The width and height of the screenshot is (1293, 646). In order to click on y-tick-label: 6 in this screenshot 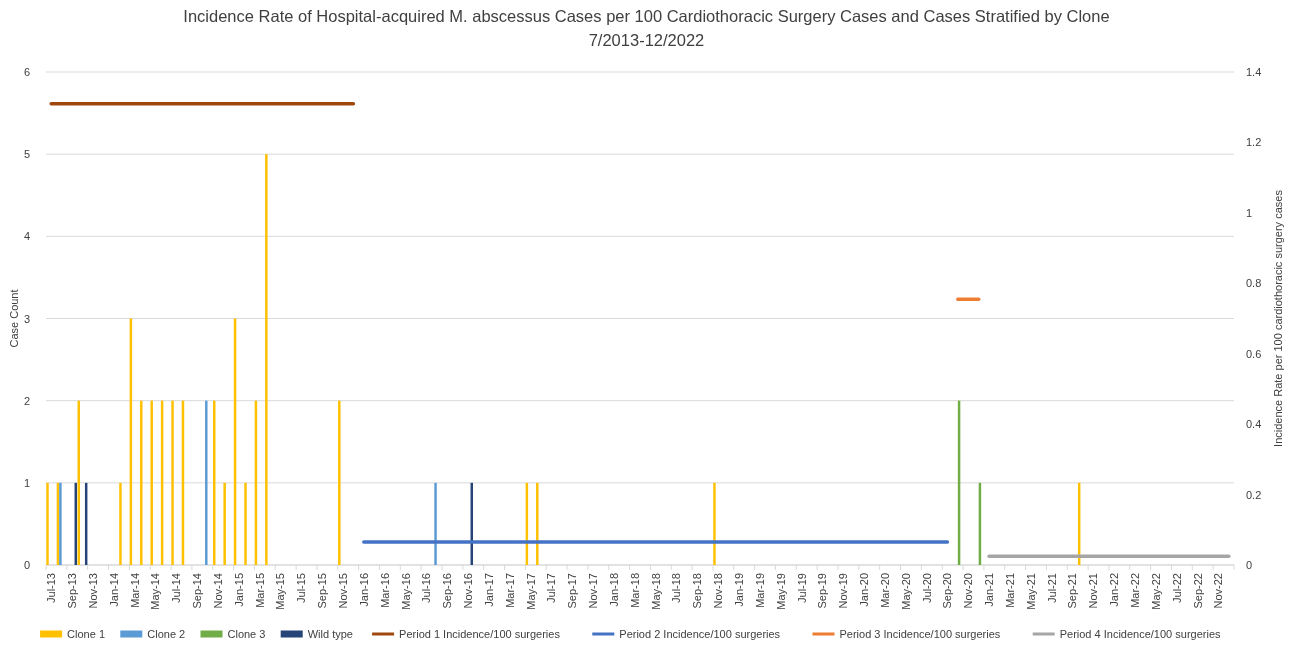, I will do `click(26, 72)`.